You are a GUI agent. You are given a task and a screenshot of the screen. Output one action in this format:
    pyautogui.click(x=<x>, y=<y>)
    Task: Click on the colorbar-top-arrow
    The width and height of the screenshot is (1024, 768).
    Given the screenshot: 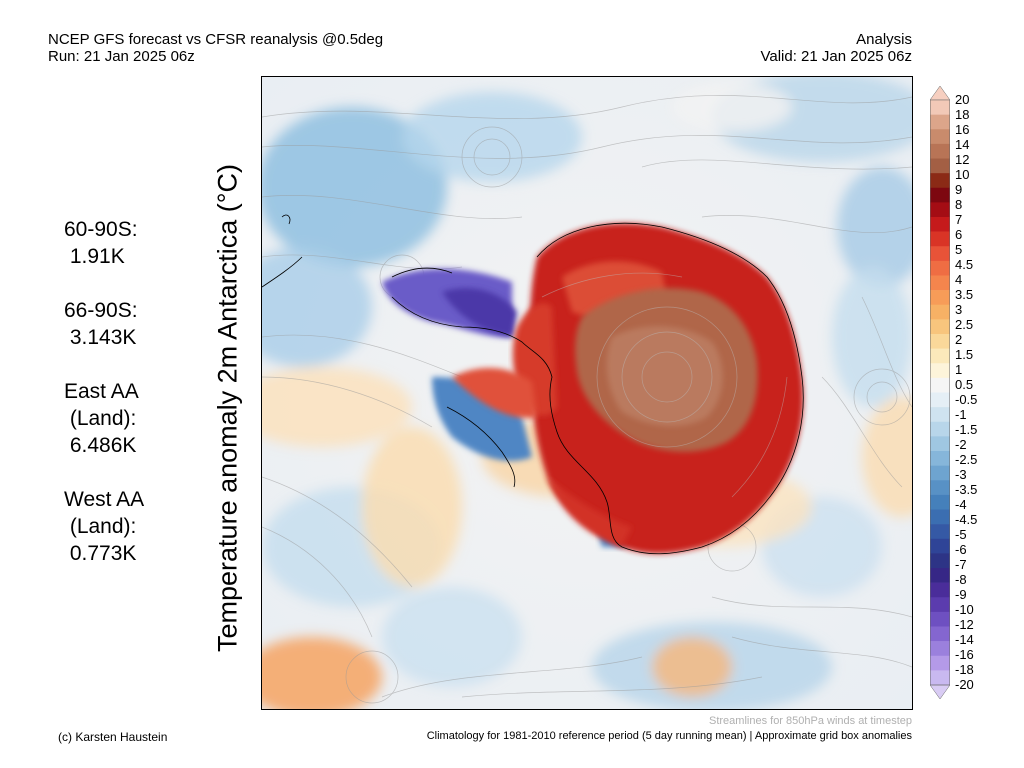 What is the action you would take?
    pyautogui.click(x=940, y=93)
    